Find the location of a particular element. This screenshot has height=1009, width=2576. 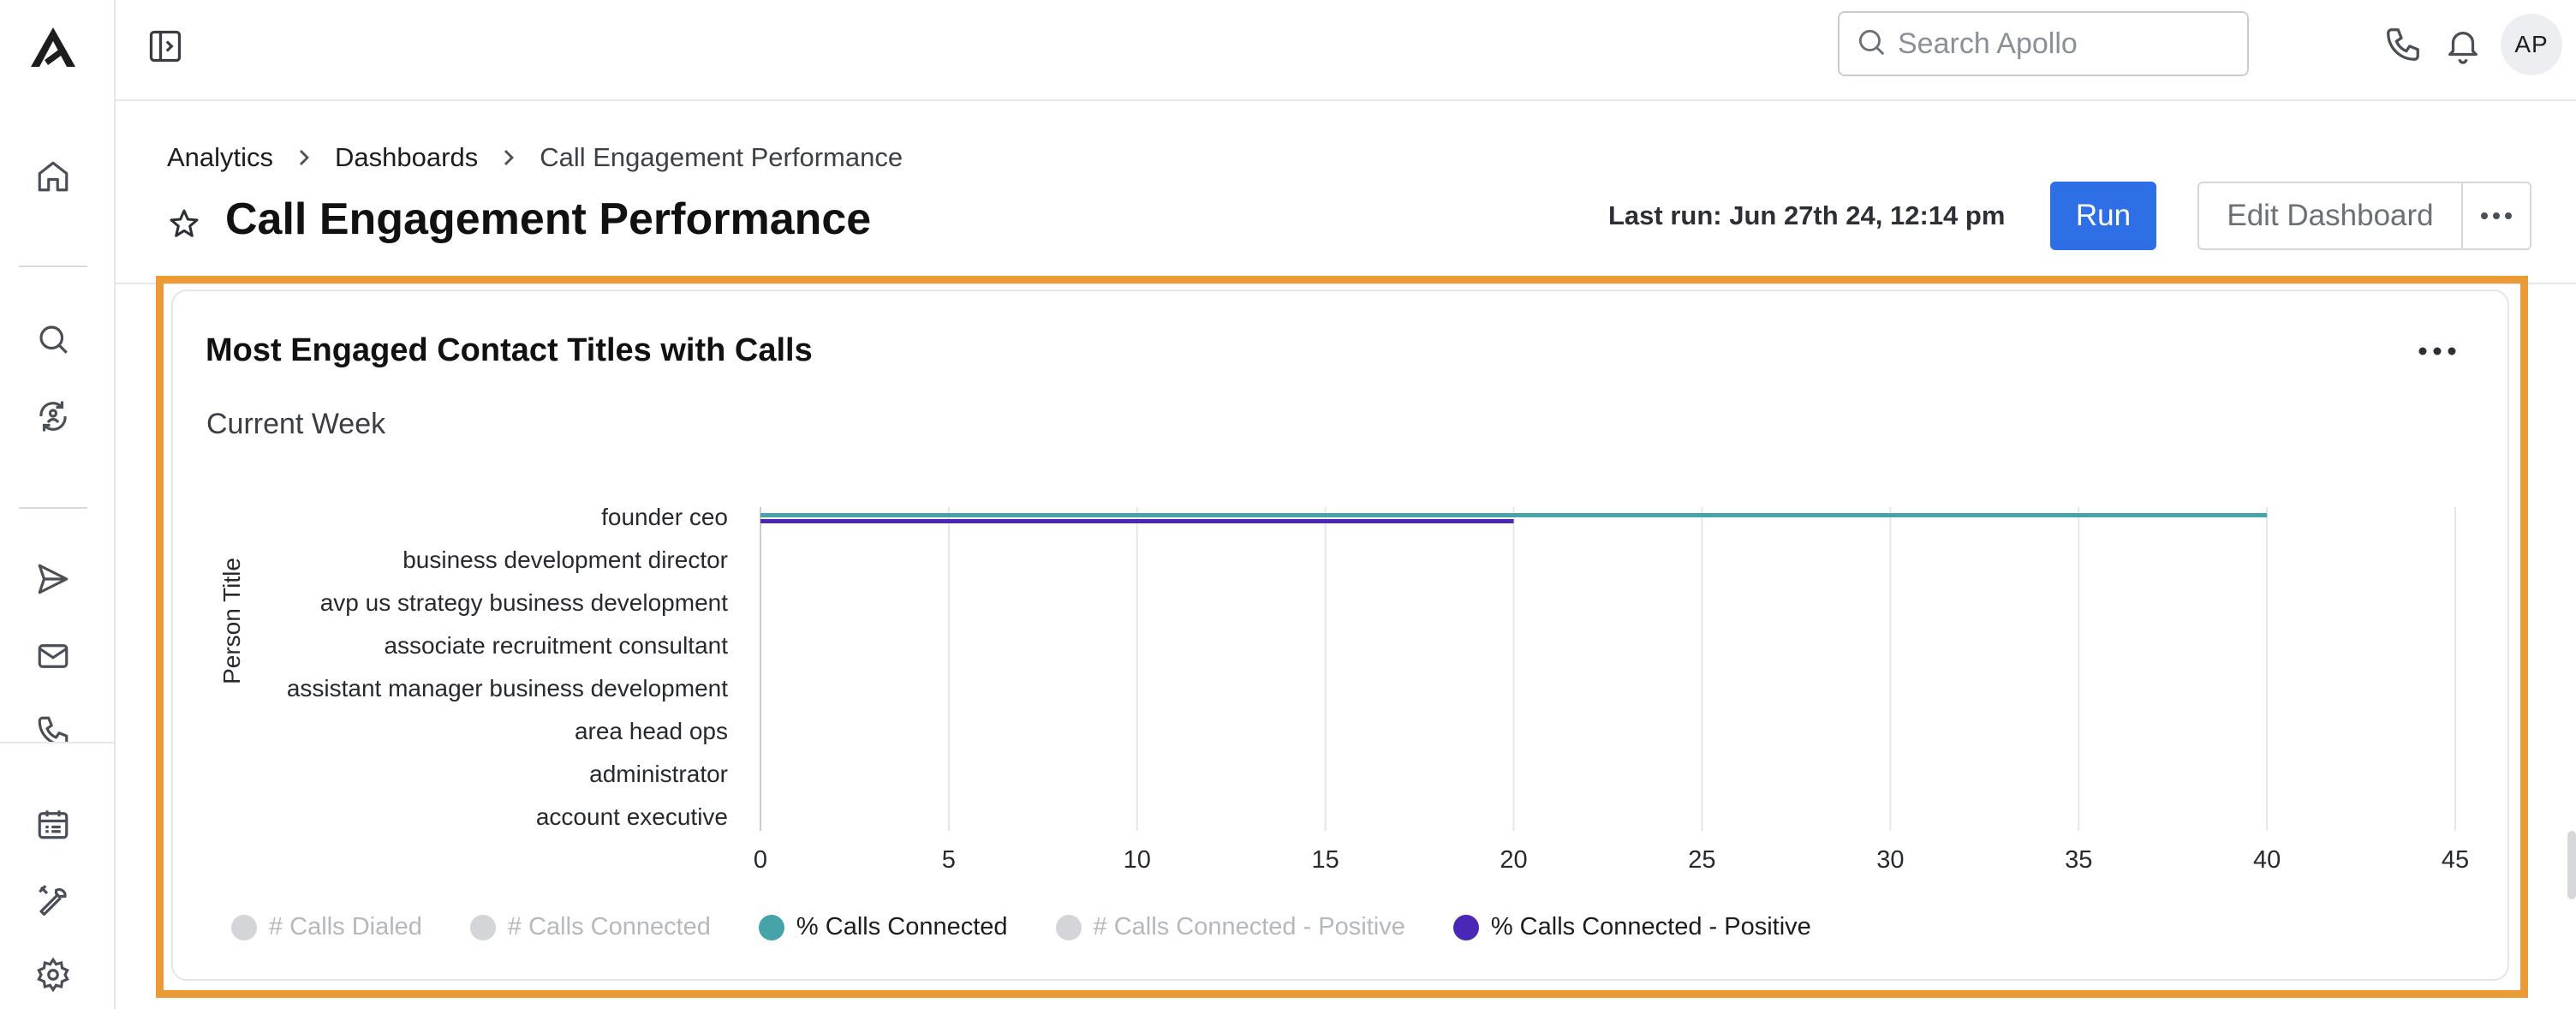

y-axis-label: Person Title is located at coordinates (231, 621).